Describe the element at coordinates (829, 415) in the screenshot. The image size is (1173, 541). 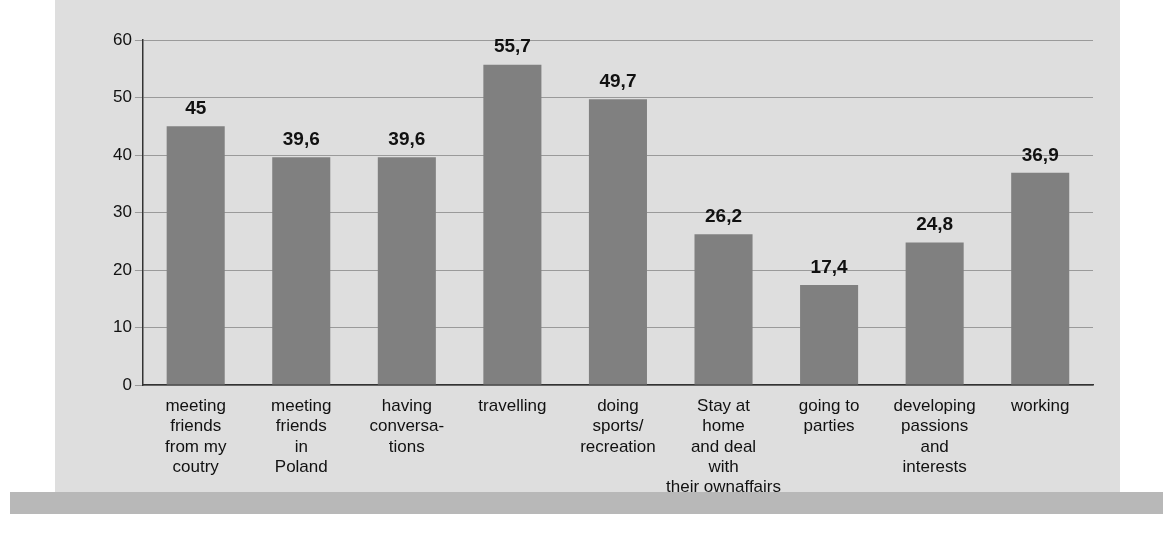
I see `x-tick-label: going to parties` at that location.